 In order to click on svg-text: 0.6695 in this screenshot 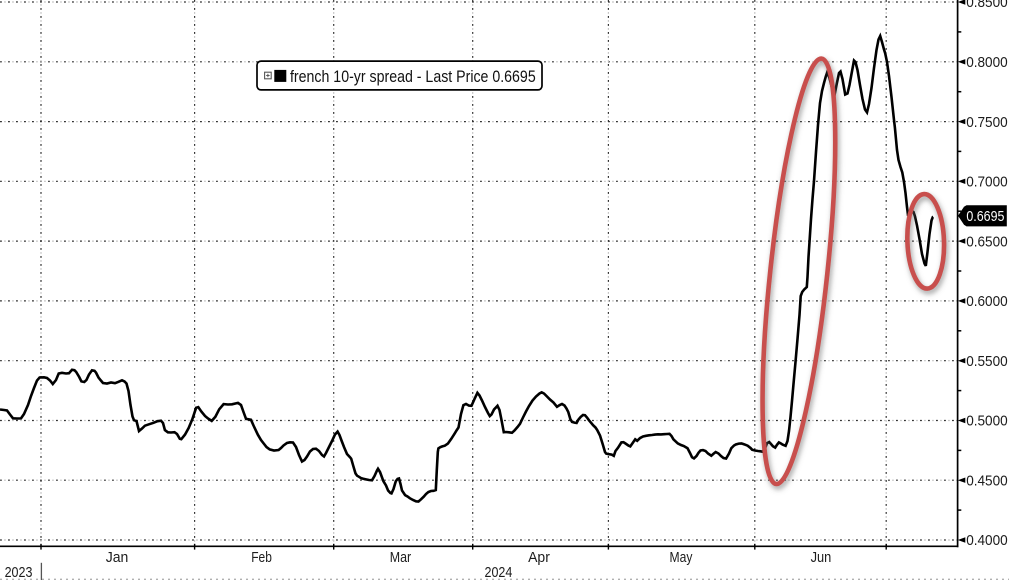, I will do `click(985, 217)`.